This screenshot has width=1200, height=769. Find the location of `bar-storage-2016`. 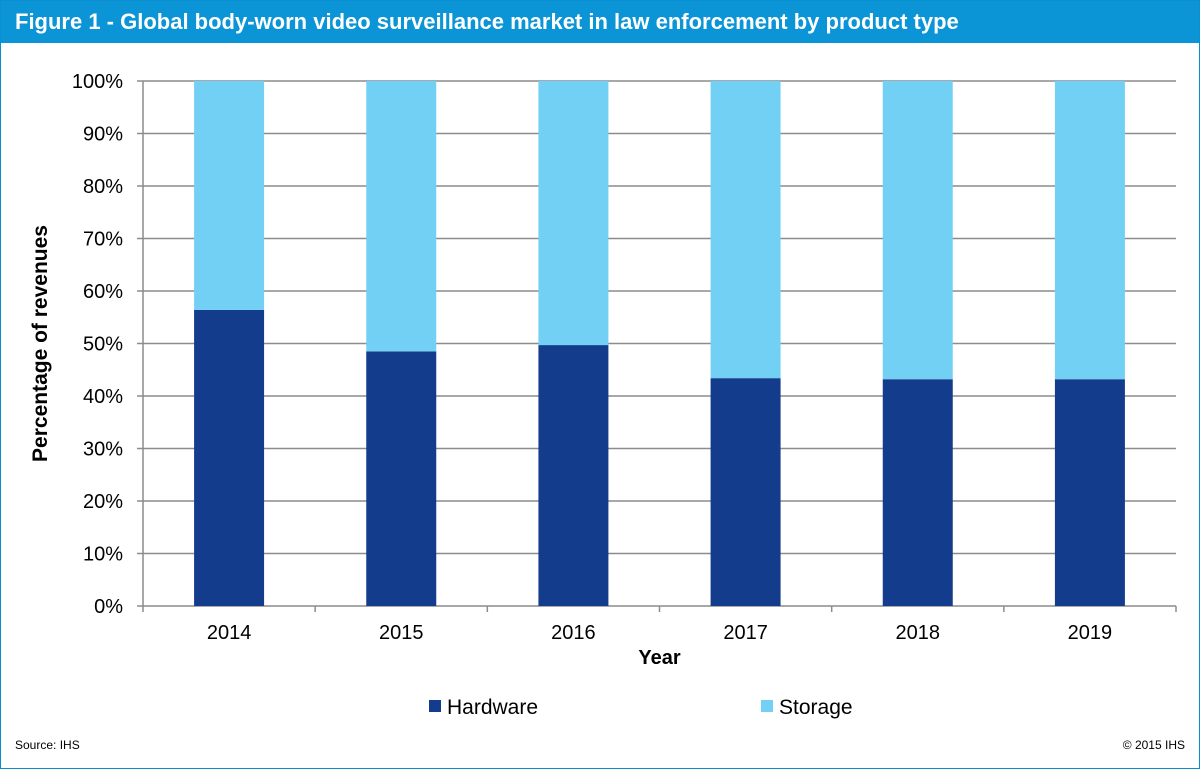

bar-storage-2016 is located at coordinates (573, 213).